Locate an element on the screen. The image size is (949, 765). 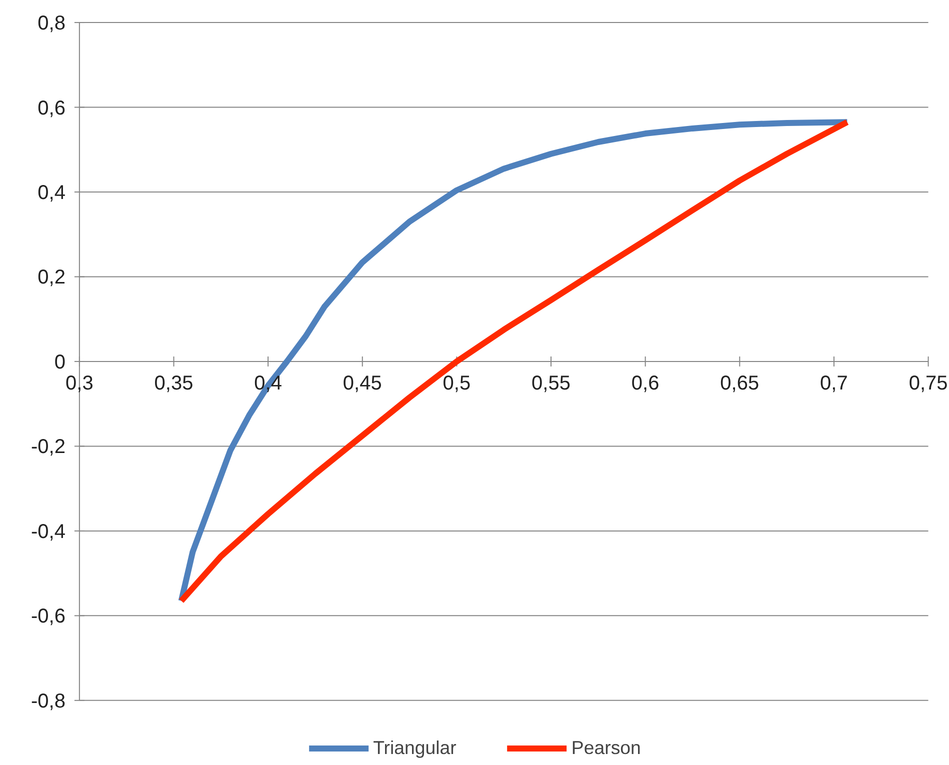
y-tick-label: -0,4 is located at coordinates (48, 531).